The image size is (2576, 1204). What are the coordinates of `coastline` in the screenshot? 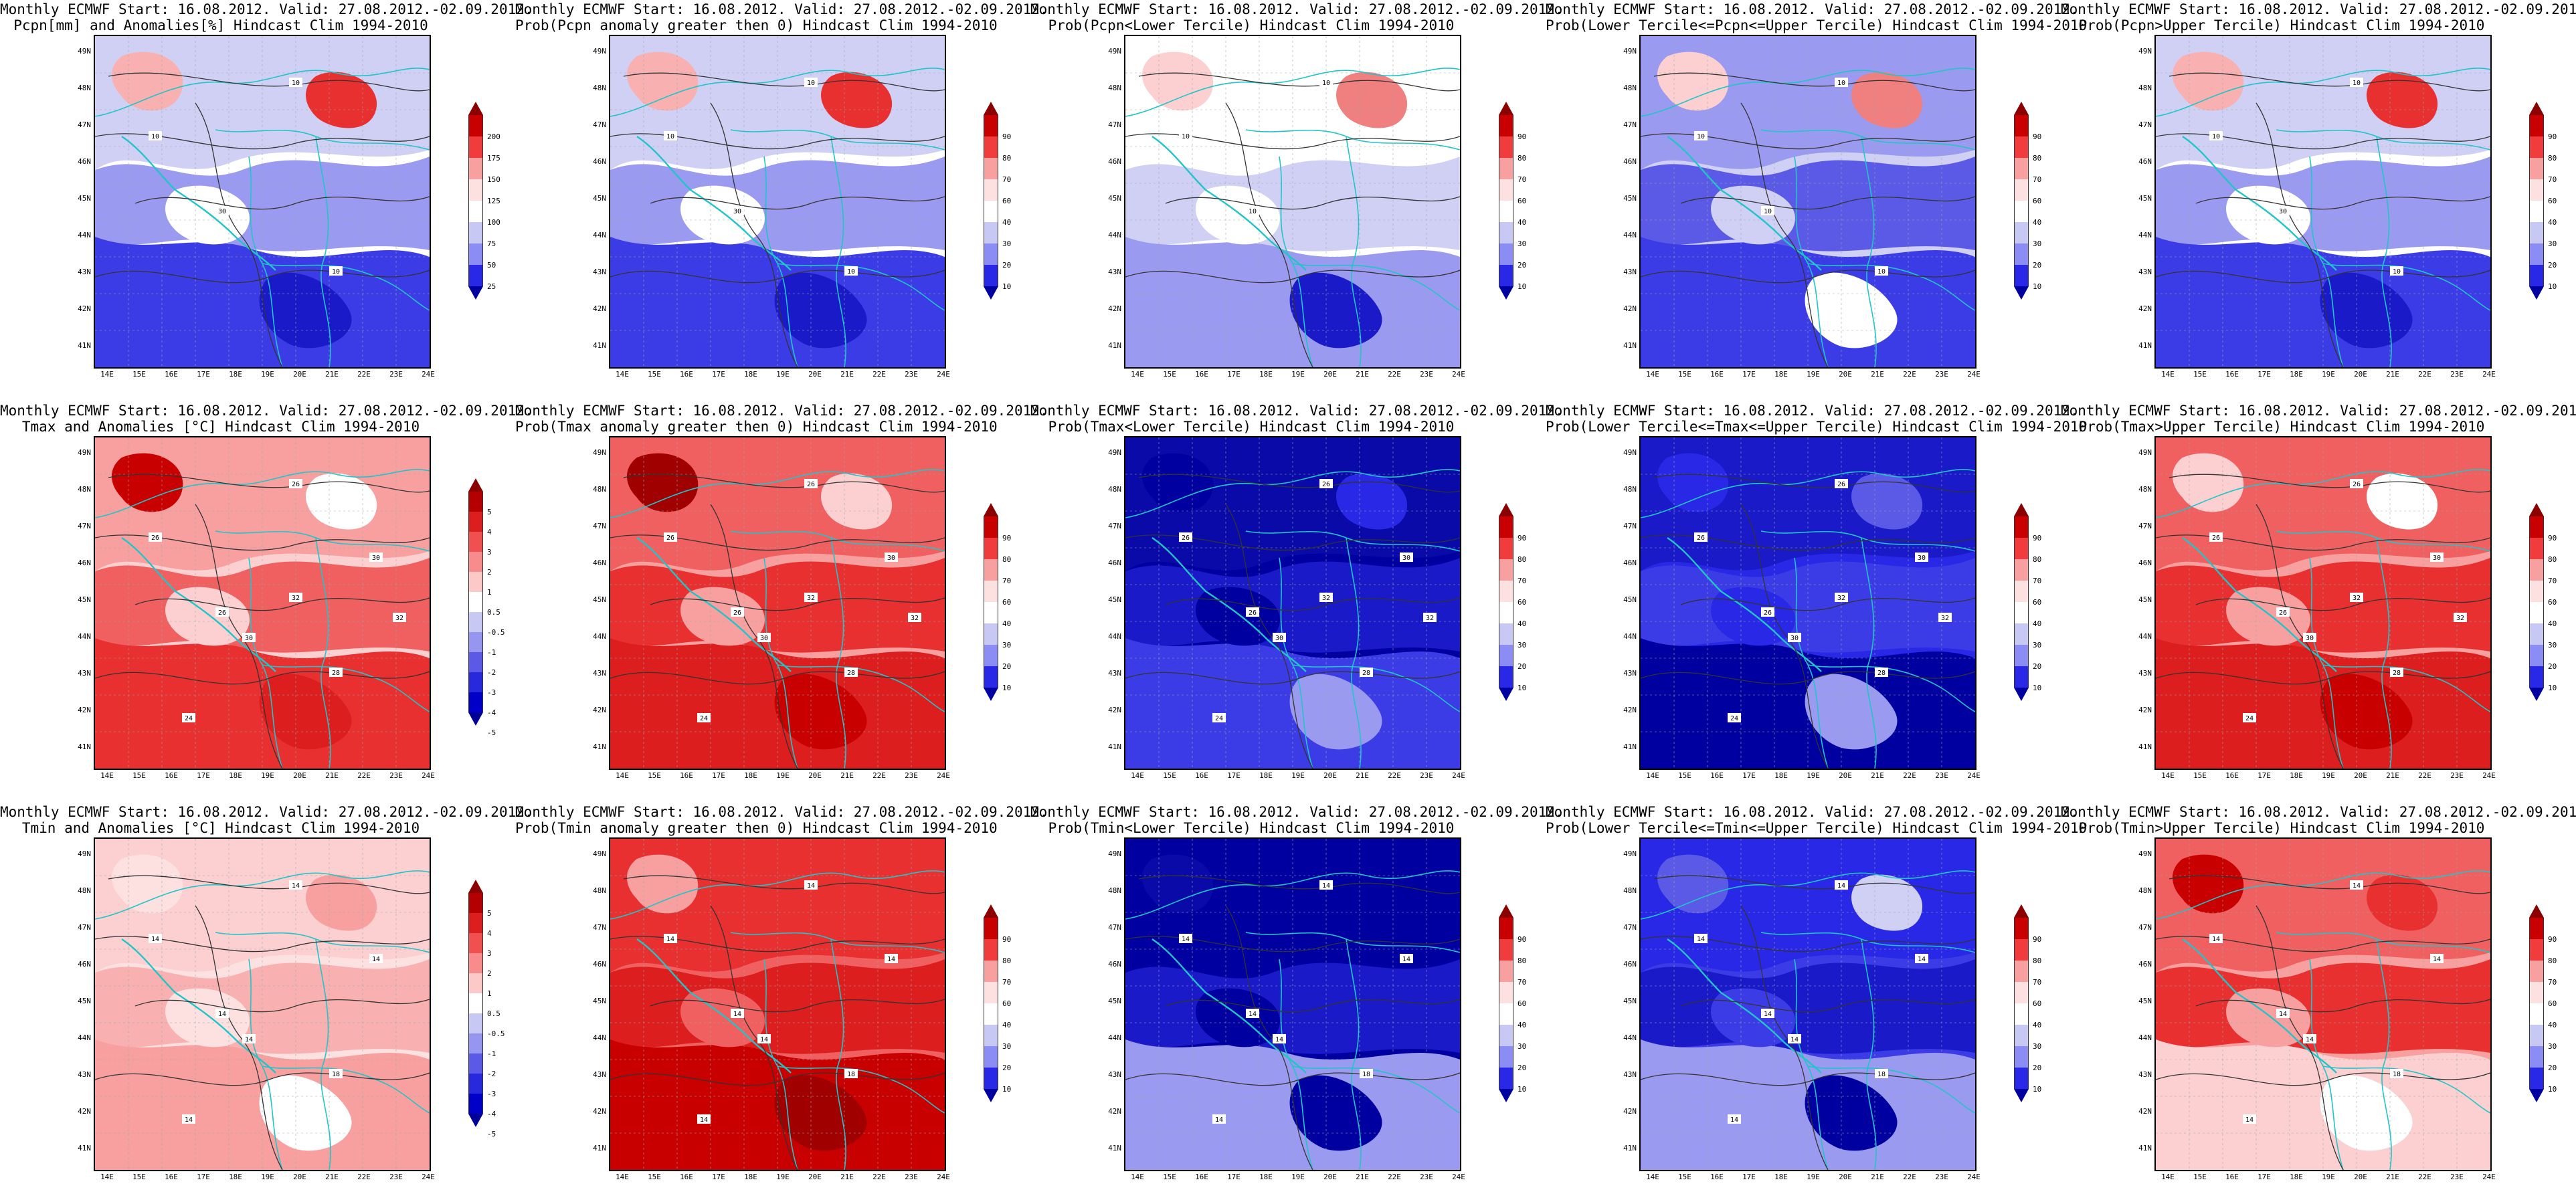 It's located at (2259, 604).